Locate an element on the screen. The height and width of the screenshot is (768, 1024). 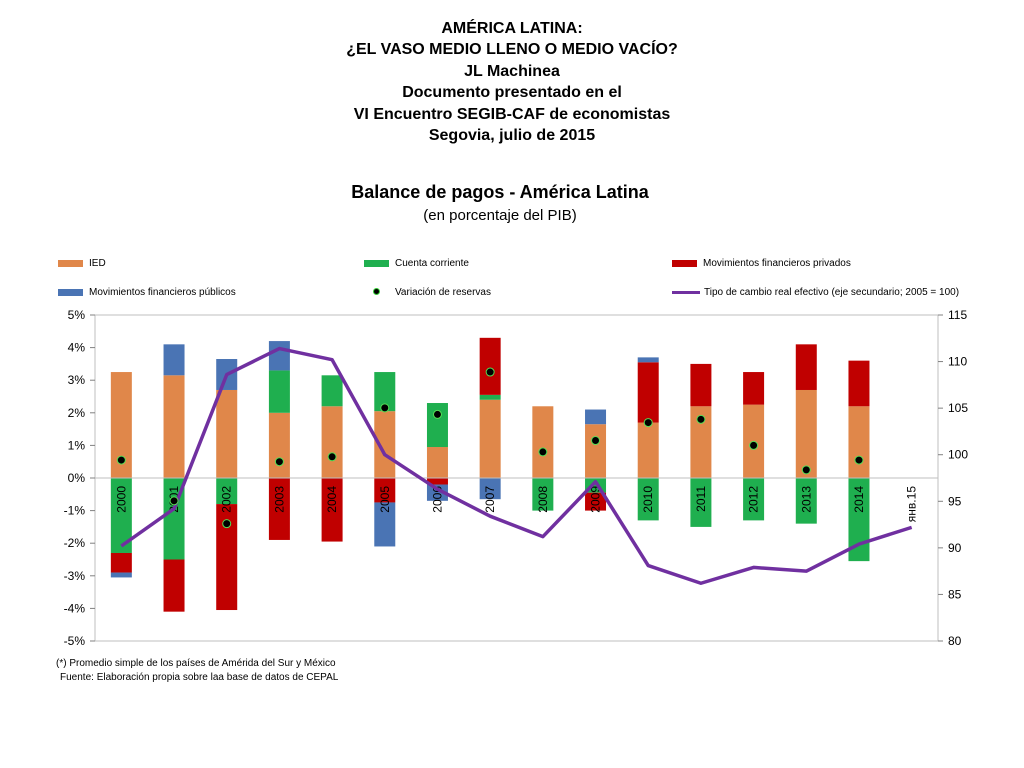
x-tick-label: 2009 is located at coordinates (596, 499).